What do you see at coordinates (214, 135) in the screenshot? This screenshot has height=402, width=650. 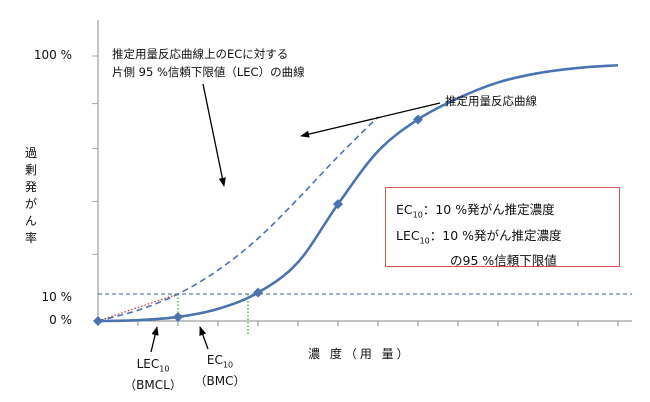 I see `arrow-to-lec-curve` at bounding box center [214, 135].